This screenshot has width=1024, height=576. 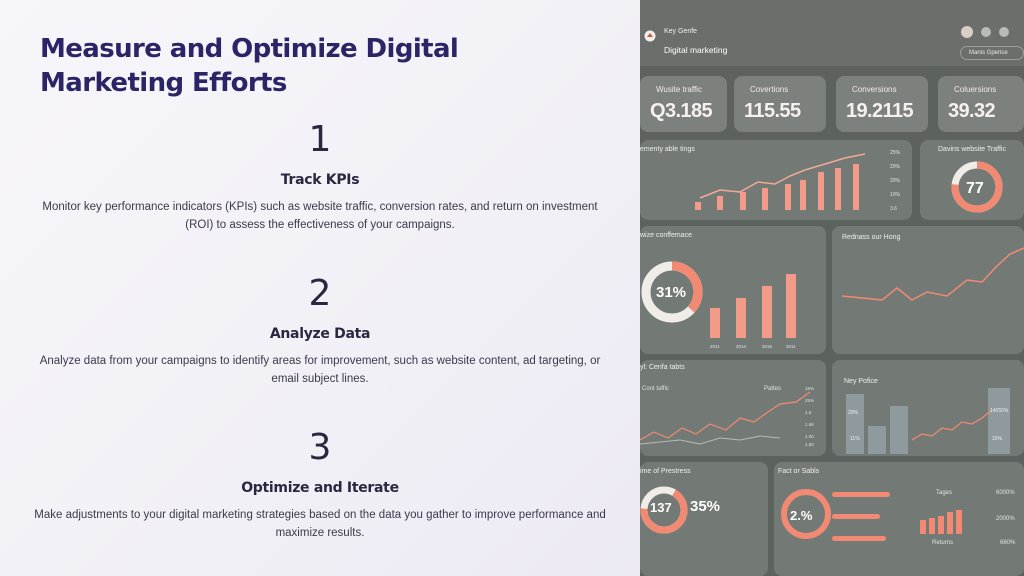 I want to click on key-police-card: Ney Pofice 20% 11% 14055% 15%, so click(x=928, y=408).